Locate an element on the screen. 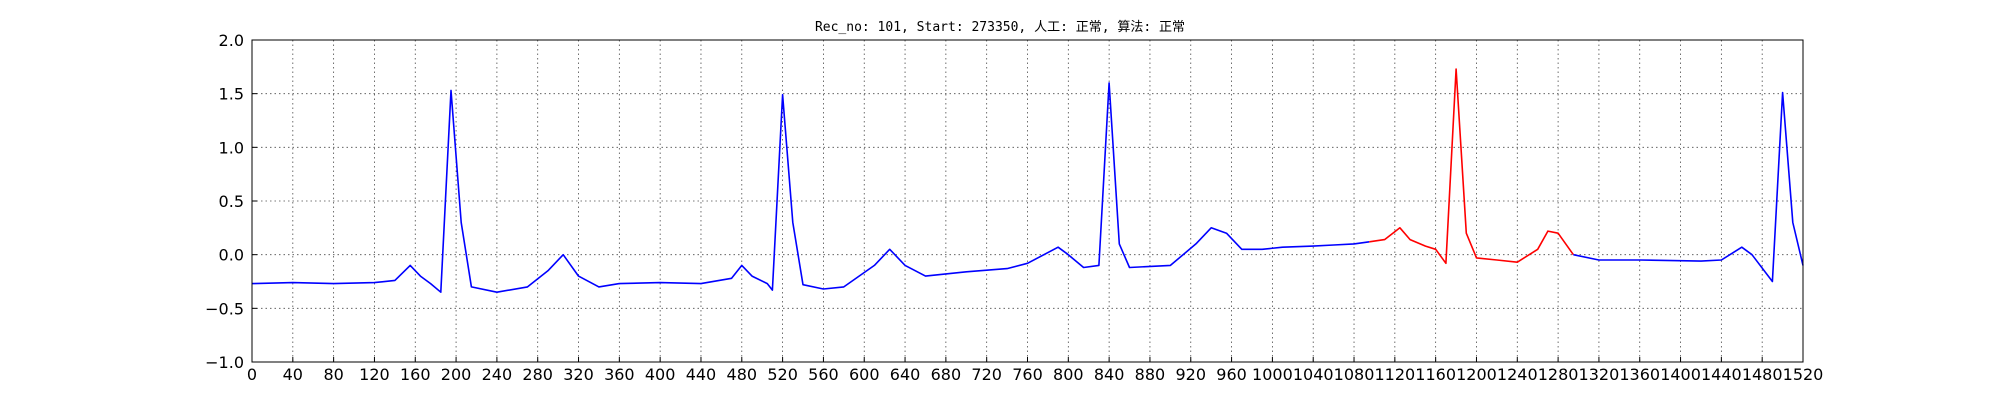 The image size is (2000, 400). y-tick-label: −1.0 is located at coordinates (224, 362).